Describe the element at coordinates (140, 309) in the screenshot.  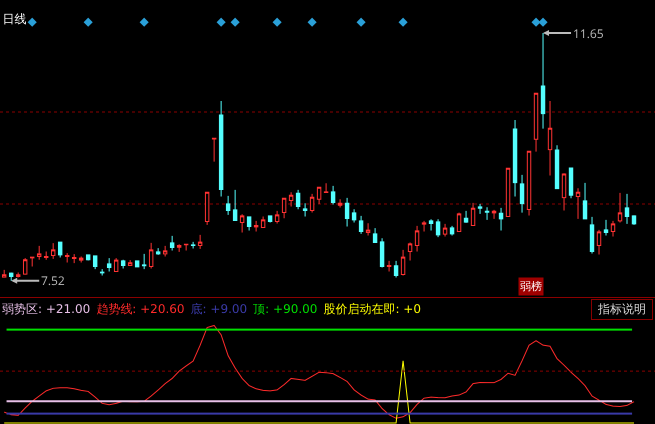
I see `text: 趋势线: +20.60` at that location.